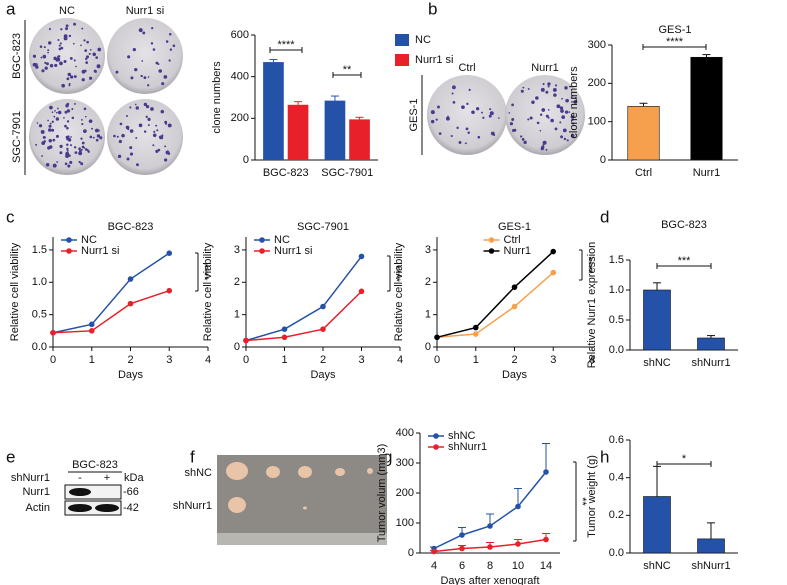 The width and height of the screenshot is (787, 585). Describe the element at coordinates (17, 137) in the screenshot. I see `row-label: SGC-7901` at that location.